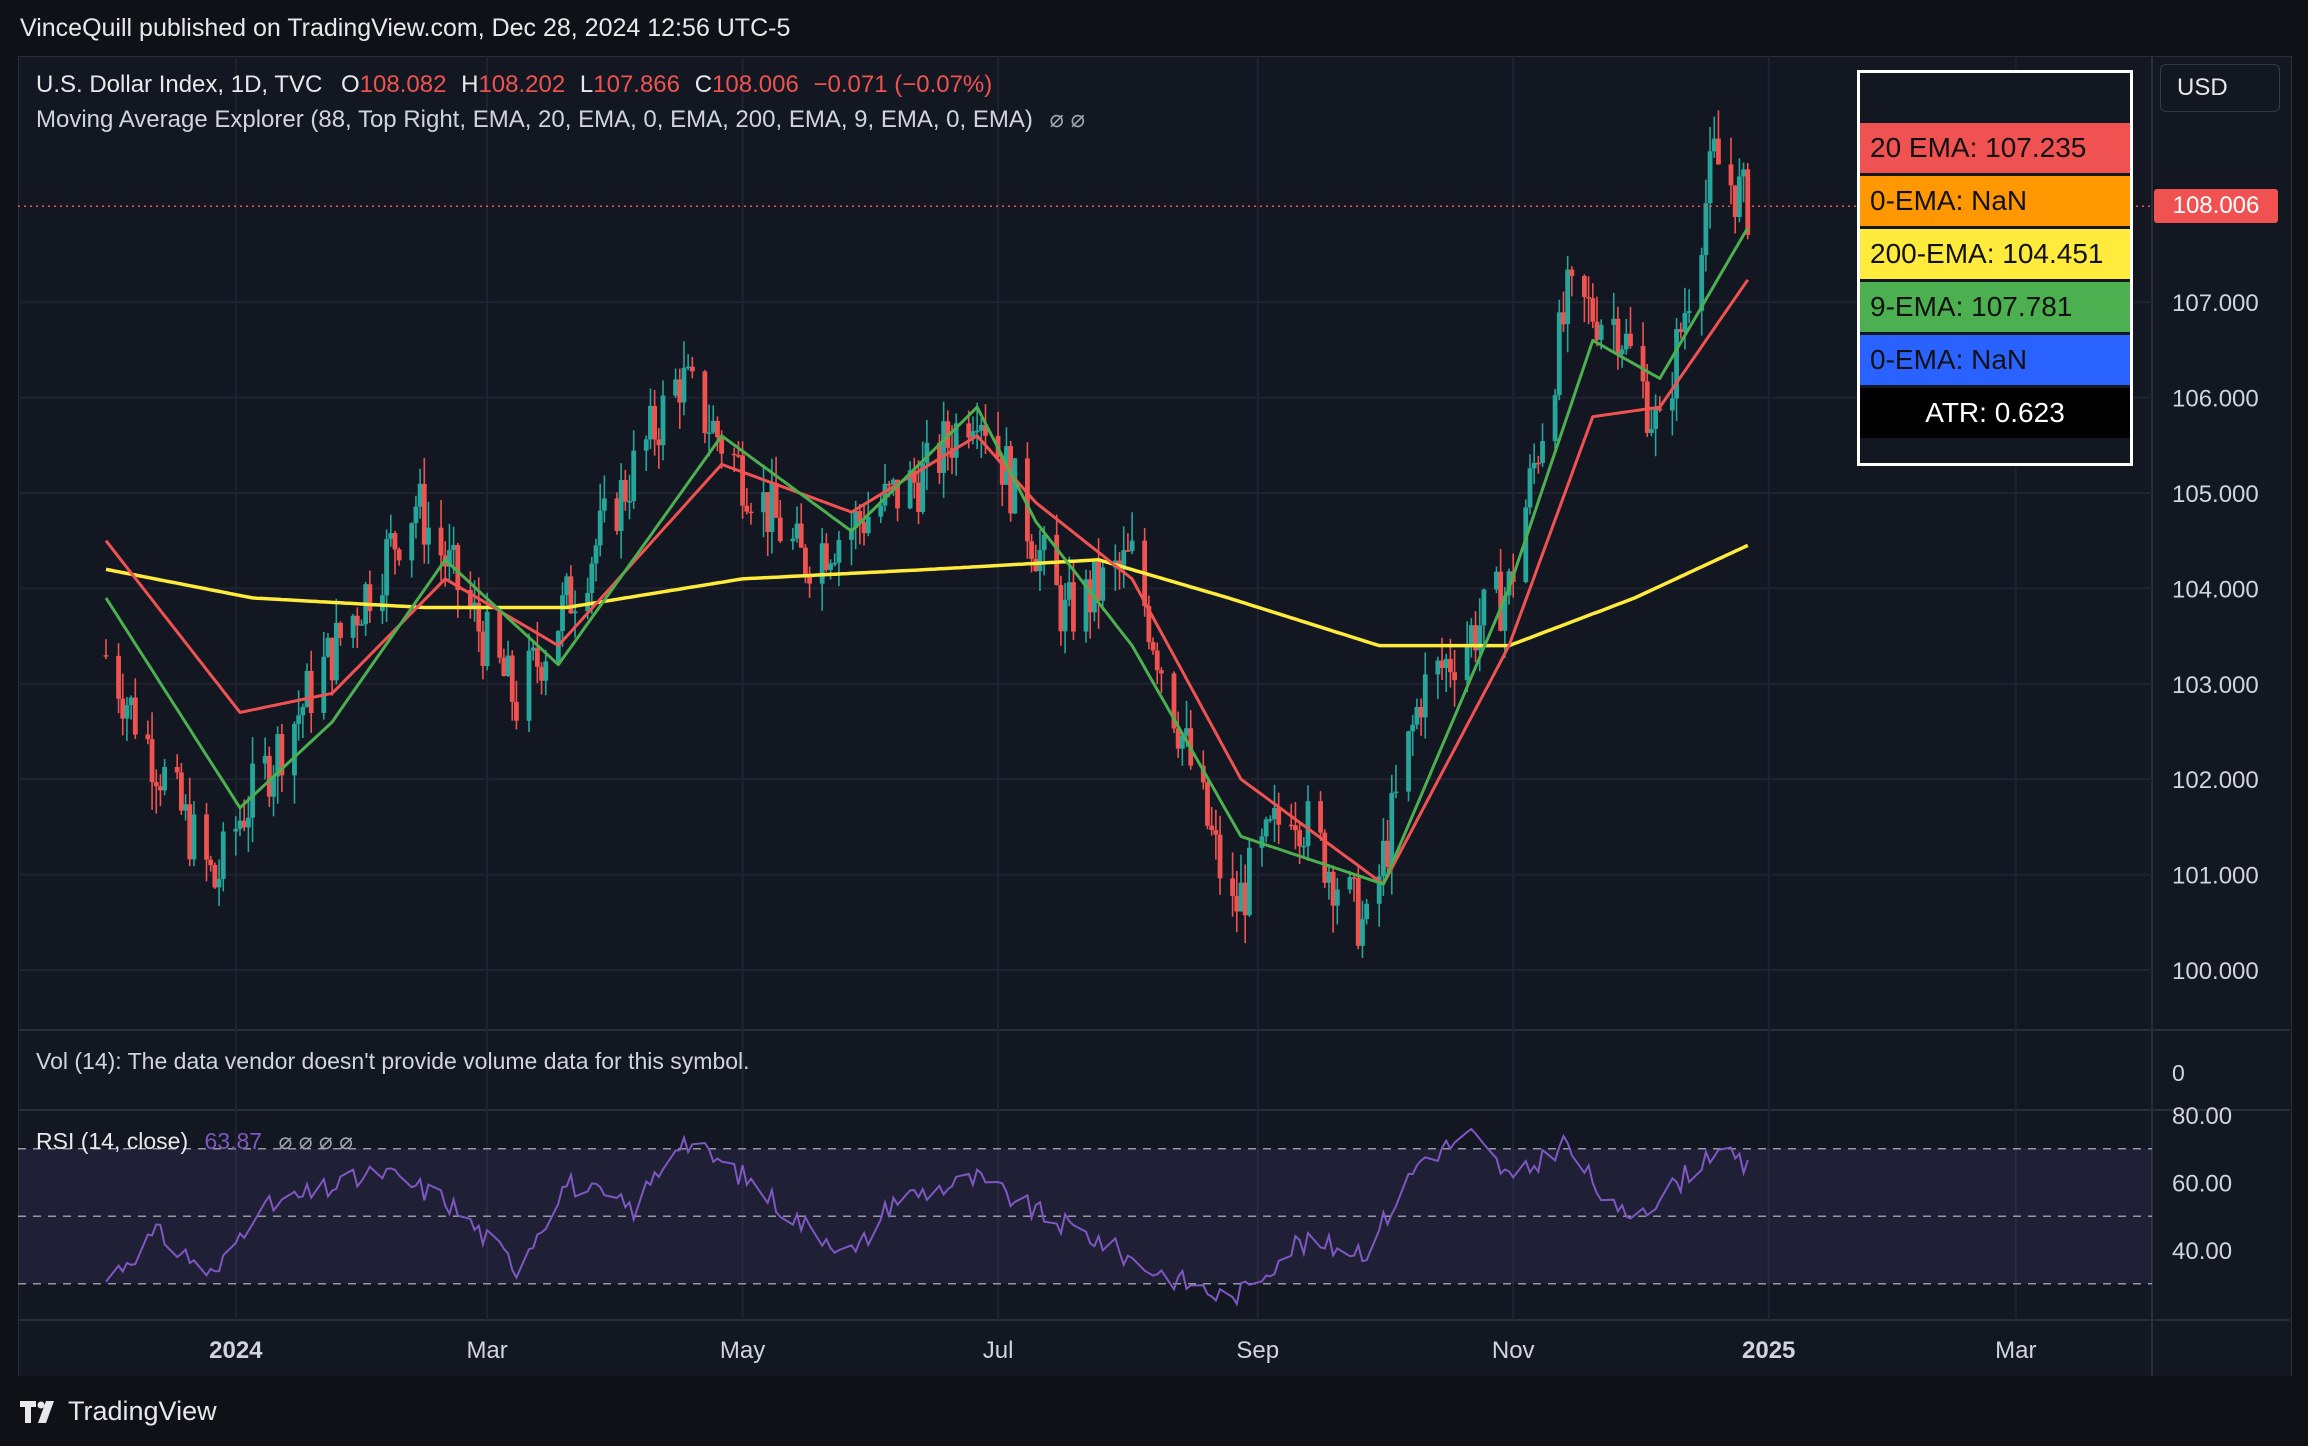  Describe the element at coordinates (637, 84) in the screenshot. I see `low-value: 107.866` at that location.